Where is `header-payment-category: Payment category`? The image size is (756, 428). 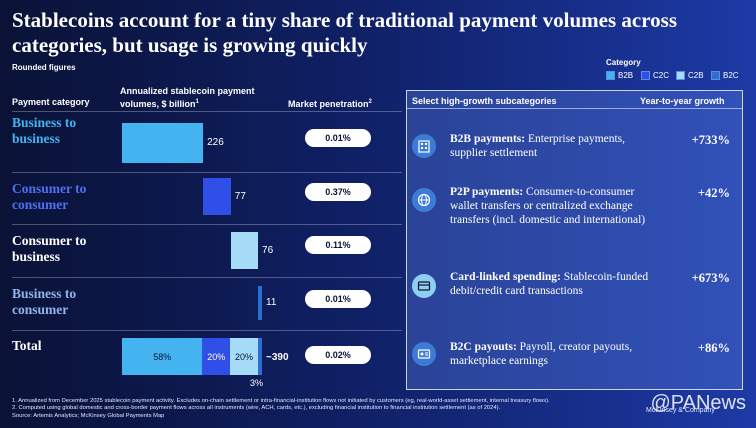 header-payment-category: Payment category is located at coordinates (51, 102).